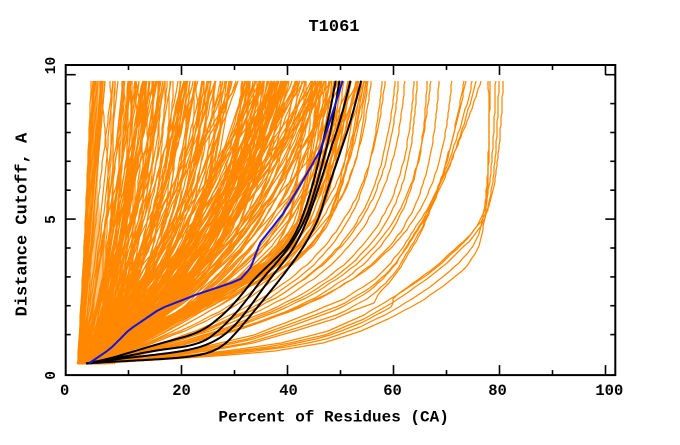 The image size is (680, 445). What do you see at coordinates (333, 27) in the screenshot?
I see `svg-text: T1061` at bounding box center [333, 27].